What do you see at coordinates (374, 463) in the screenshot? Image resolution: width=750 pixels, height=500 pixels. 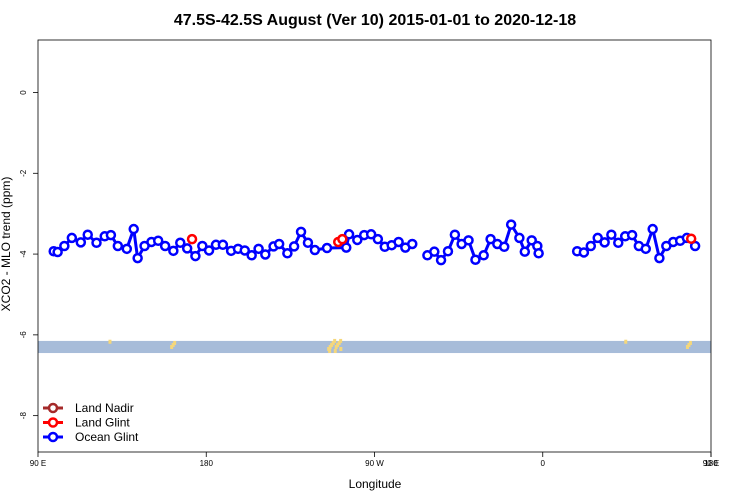 I see `x-tick-label: 90 W` at bounding box center [374, 463].